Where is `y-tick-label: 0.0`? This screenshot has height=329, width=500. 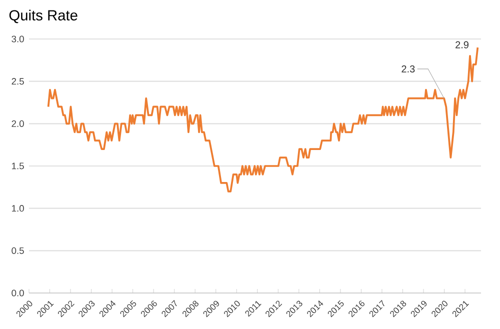
y-tick-label: 0.0 is located at coordinates (18, 293).